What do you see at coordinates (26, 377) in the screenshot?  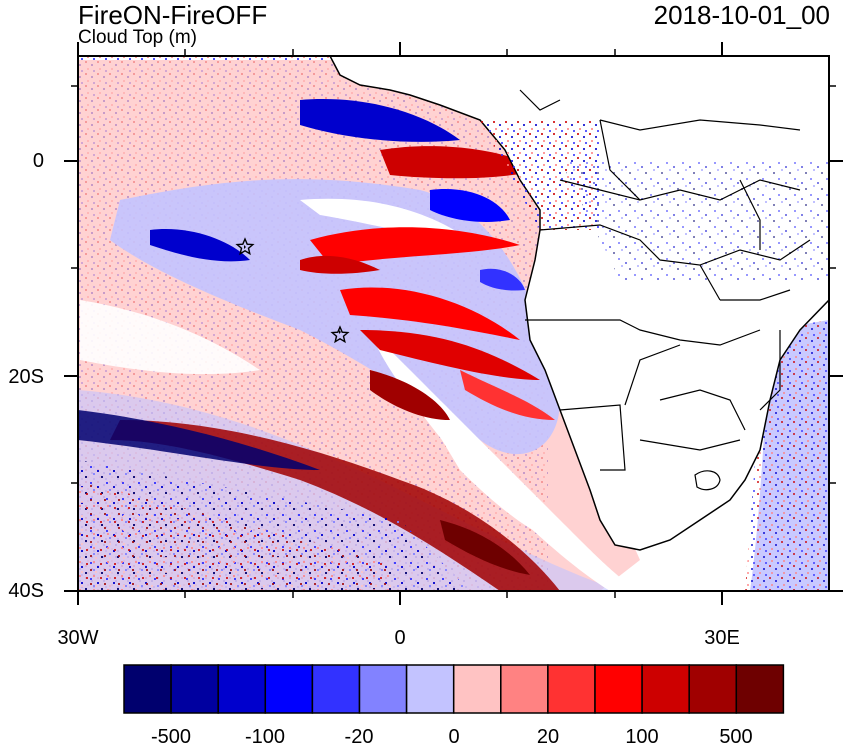 I see `lat-label-20s: 20S` at bounding box center [26, 377].